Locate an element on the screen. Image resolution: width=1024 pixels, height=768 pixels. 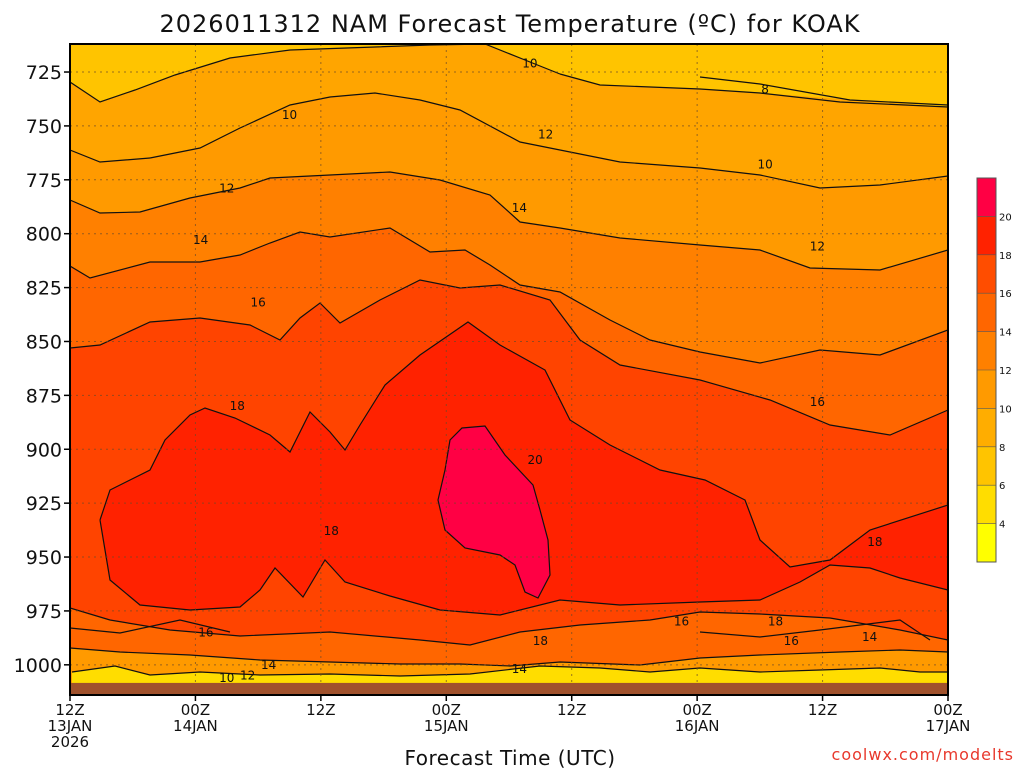
x-tick-label: 17JAN is located at coordinates (948, 726).